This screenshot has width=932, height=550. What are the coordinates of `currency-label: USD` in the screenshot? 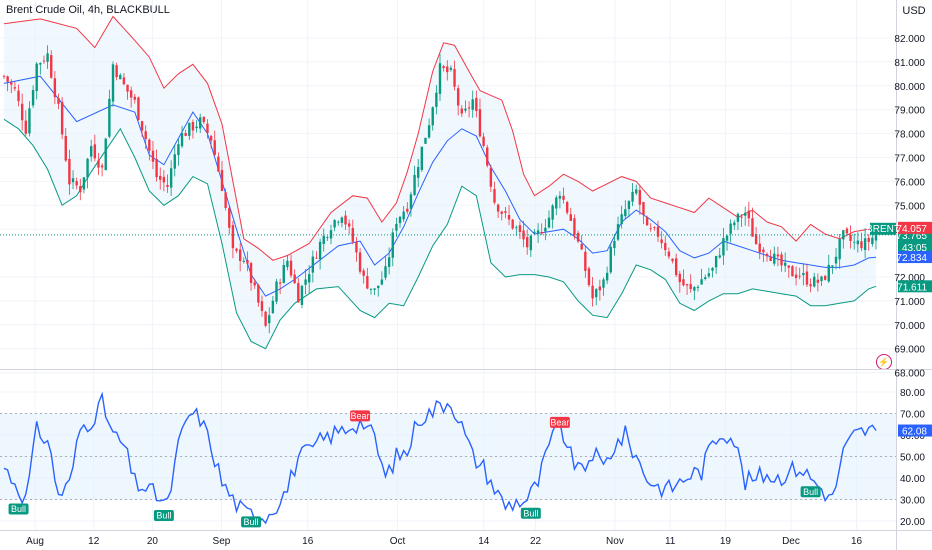 It's located at (914, 11).